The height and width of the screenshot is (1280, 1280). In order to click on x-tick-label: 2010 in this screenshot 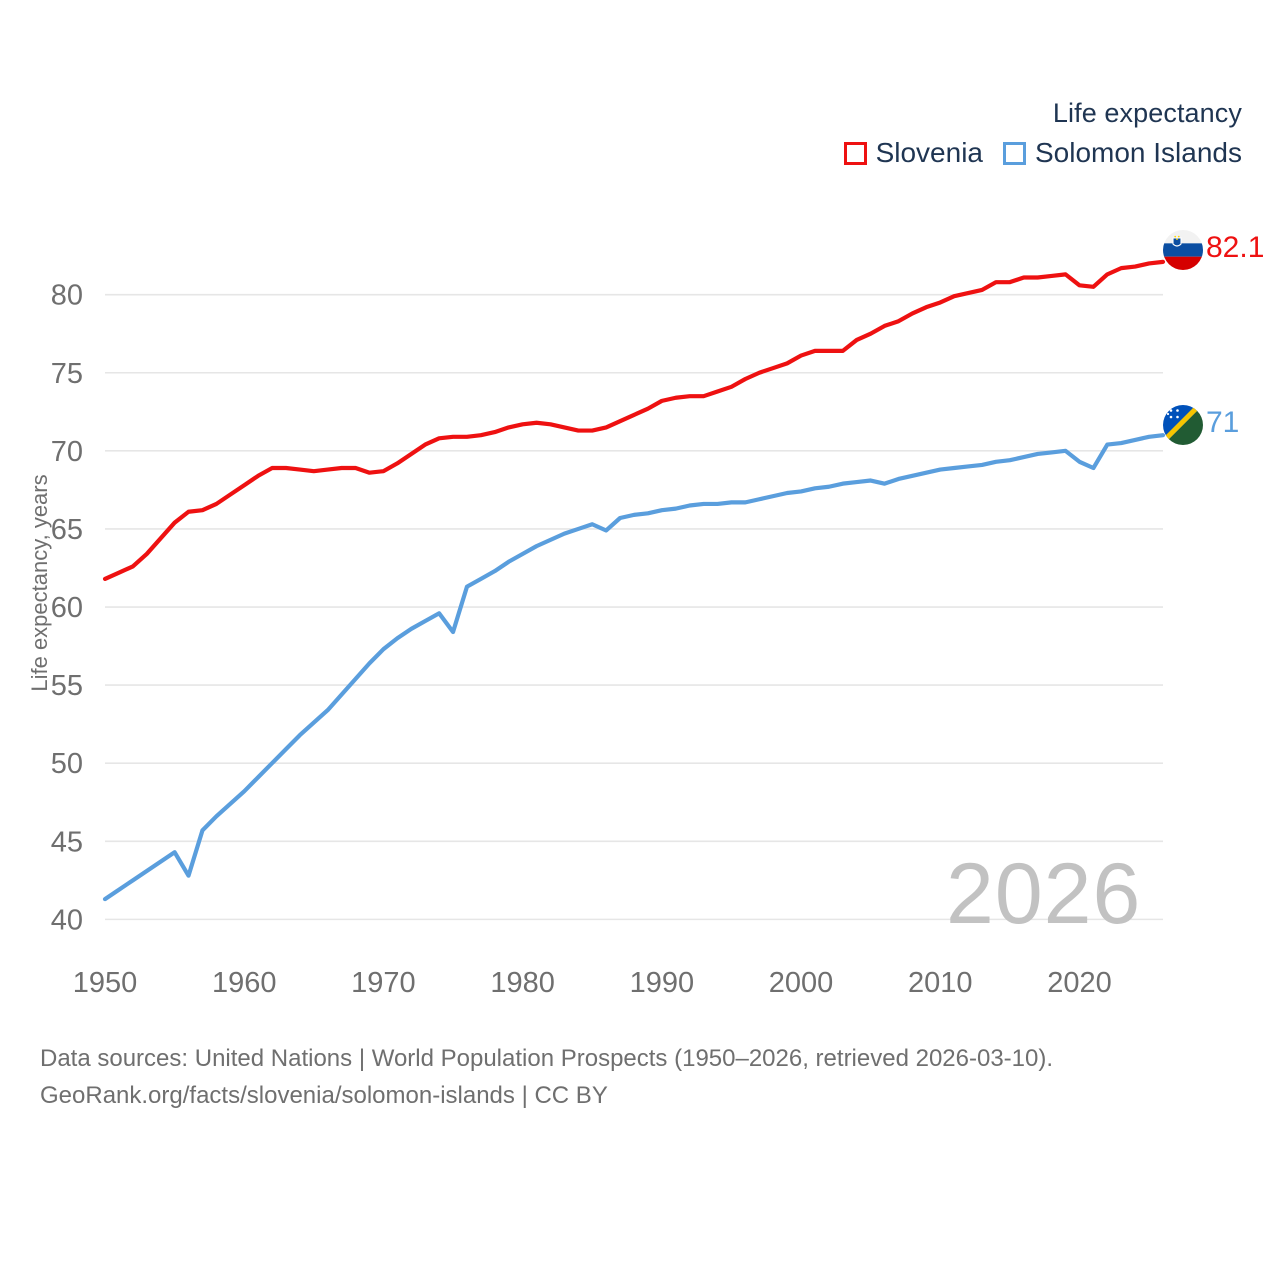, I will do `click(940, 983)`.